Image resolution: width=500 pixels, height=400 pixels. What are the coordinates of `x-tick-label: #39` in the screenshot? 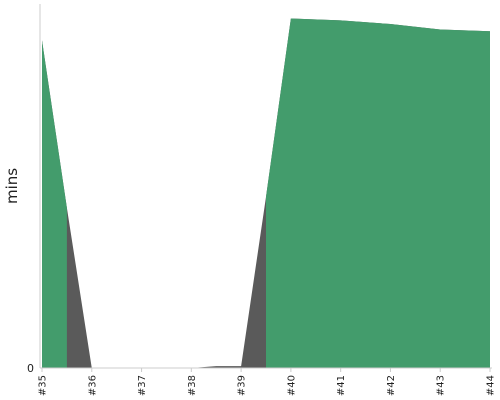 It's located at (242, 385).